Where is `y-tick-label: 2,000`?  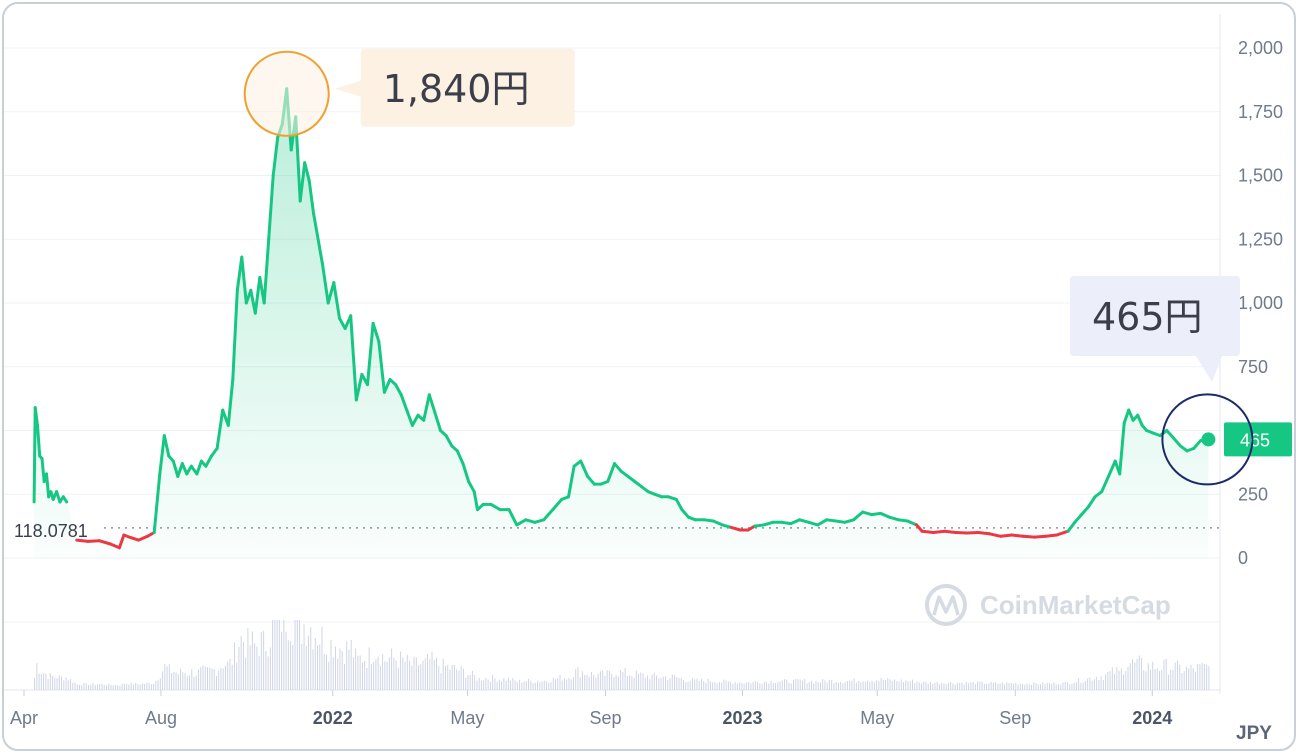
y-tick-label: 2,000 is located at coordinates (1260, 48).